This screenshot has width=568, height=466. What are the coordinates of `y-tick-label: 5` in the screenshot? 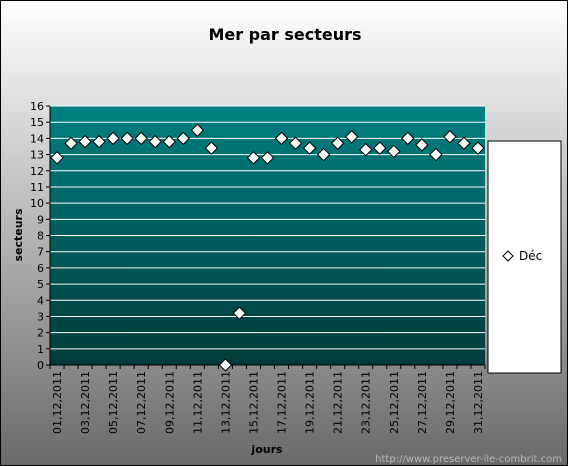 It's located at (40, 284).